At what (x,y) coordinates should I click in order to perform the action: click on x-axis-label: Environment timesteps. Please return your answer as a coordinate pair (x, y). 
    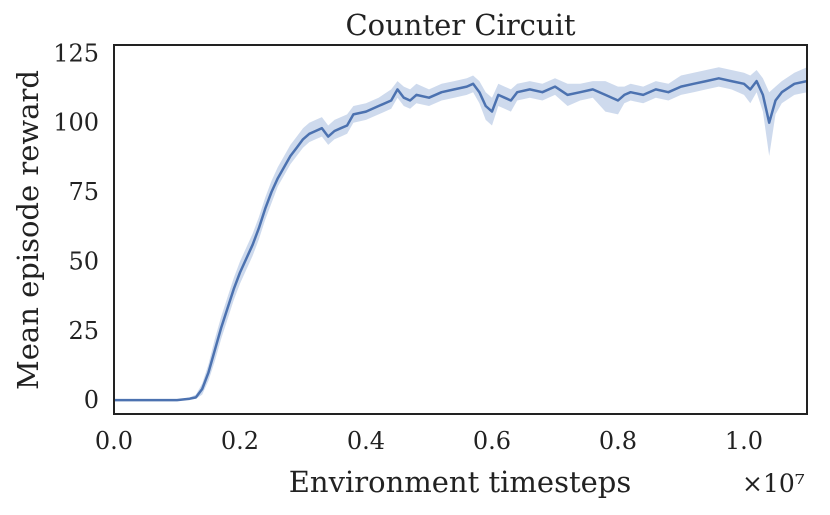
    Looking at the image, I should click on (460, 482).